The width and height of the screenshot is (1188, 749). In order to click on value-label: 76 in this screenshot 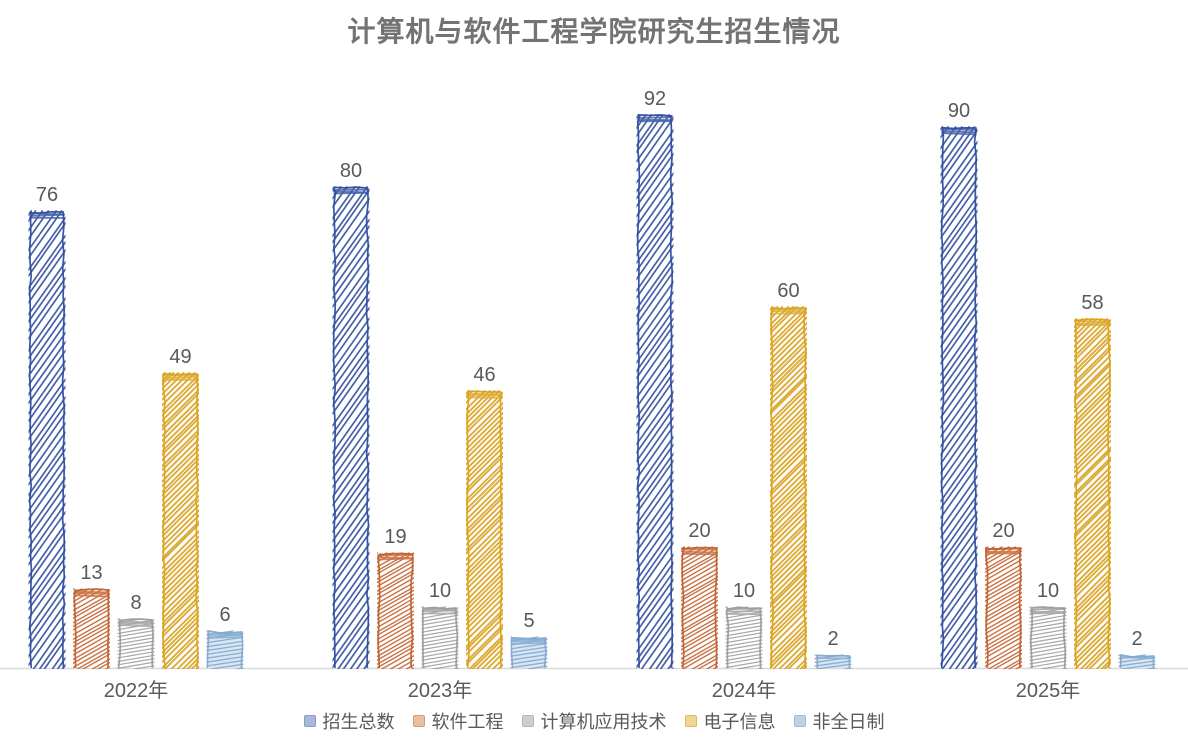, I will do `click(47, 195)`.